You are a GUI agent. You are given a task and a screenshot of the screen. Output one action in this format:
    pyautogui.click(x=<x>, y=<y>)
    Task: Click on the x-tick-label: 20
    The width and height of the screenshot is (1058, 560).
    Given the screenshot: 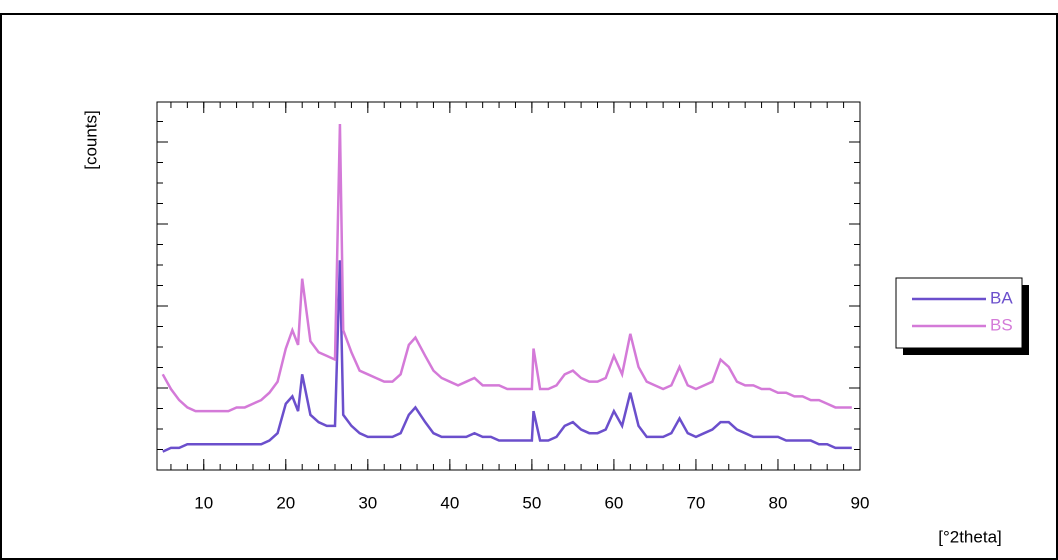 What is the action you would take?
    pyautogui.click(x=285, y=502)
    